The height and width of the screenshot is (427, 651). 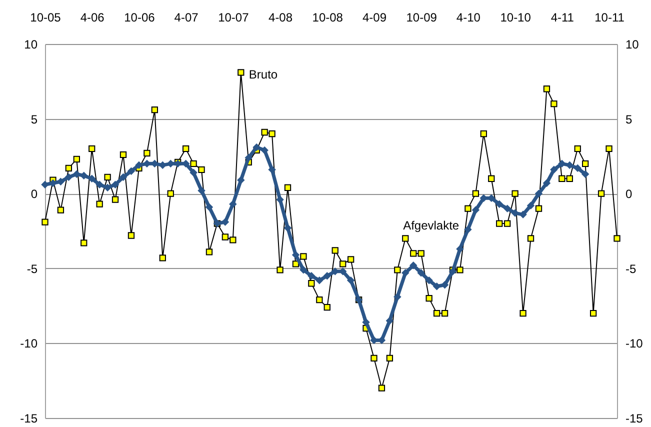 What do you see at coordinates (609, 17) in the screenshot?
I see `x-tick-label: 10-11` at bounding box center [609, 17].